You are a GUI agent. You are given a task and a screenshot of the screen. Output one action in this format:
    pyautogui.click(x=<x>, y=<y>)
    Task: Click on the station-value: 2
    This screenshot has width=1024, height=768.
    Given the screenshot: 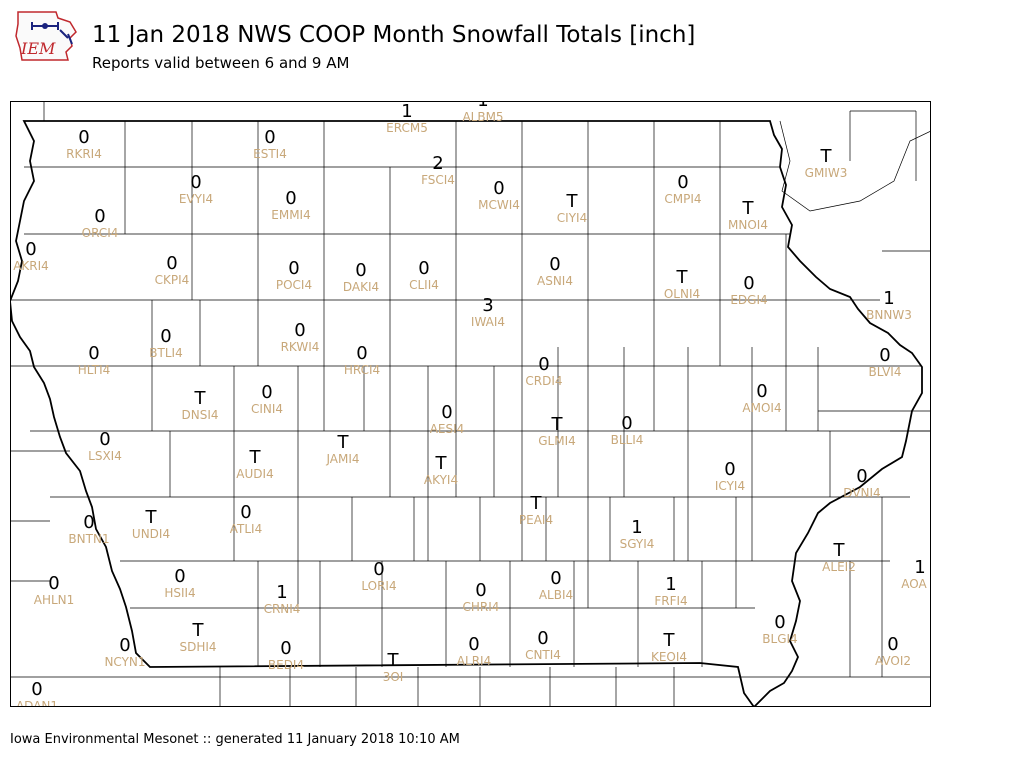 What is the action you would take?
    pyautogui.click(x=437, y=163)
    